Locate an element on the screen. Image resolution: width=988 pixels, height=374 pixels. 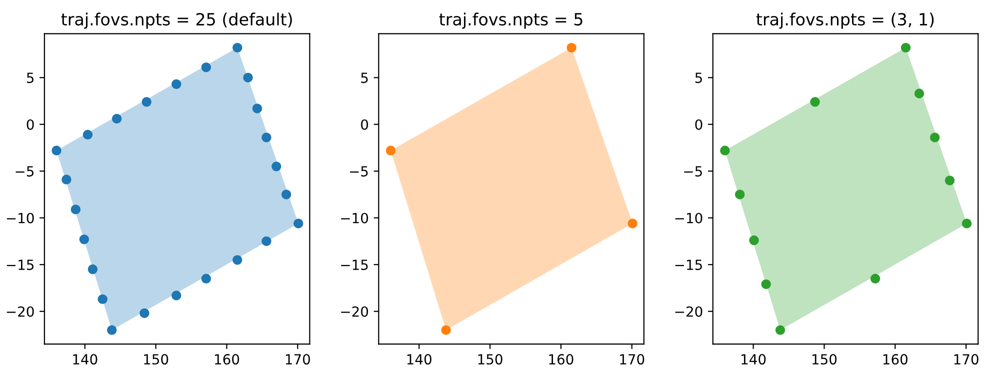
chart-title: traj.fovs.npts = 5 is located at coordinates (510, 20).